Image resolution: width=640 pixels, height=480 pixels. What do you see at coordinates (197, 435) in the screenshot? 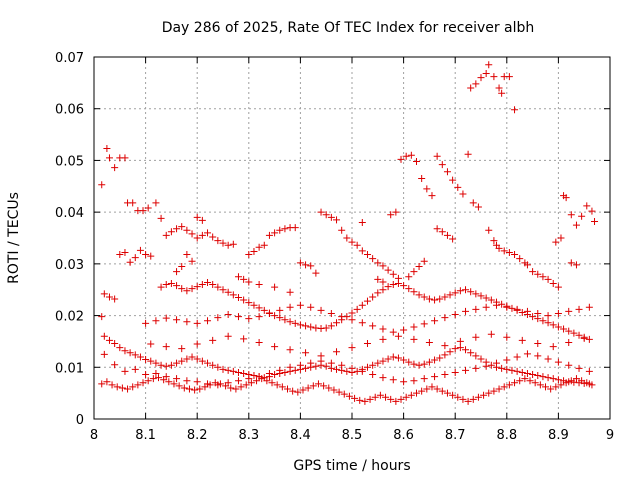
I see `x-tick-label: 8.2` at bounding box center [197, 435].